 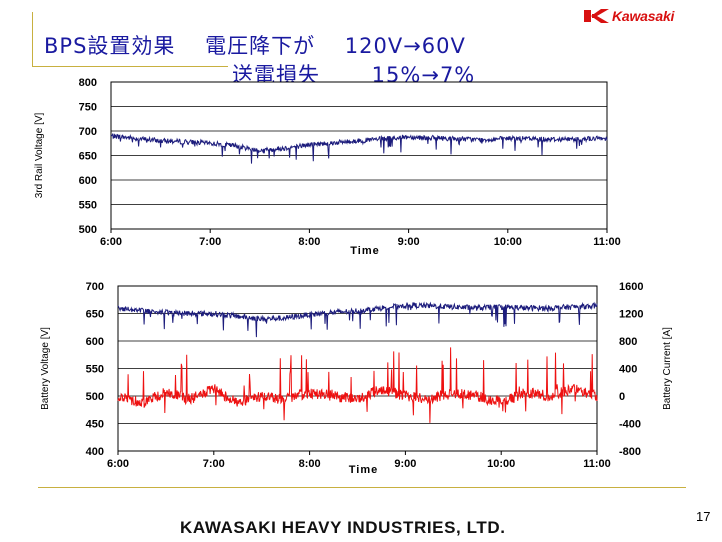 I want to click on title-underline, so click(x=130, y=66).